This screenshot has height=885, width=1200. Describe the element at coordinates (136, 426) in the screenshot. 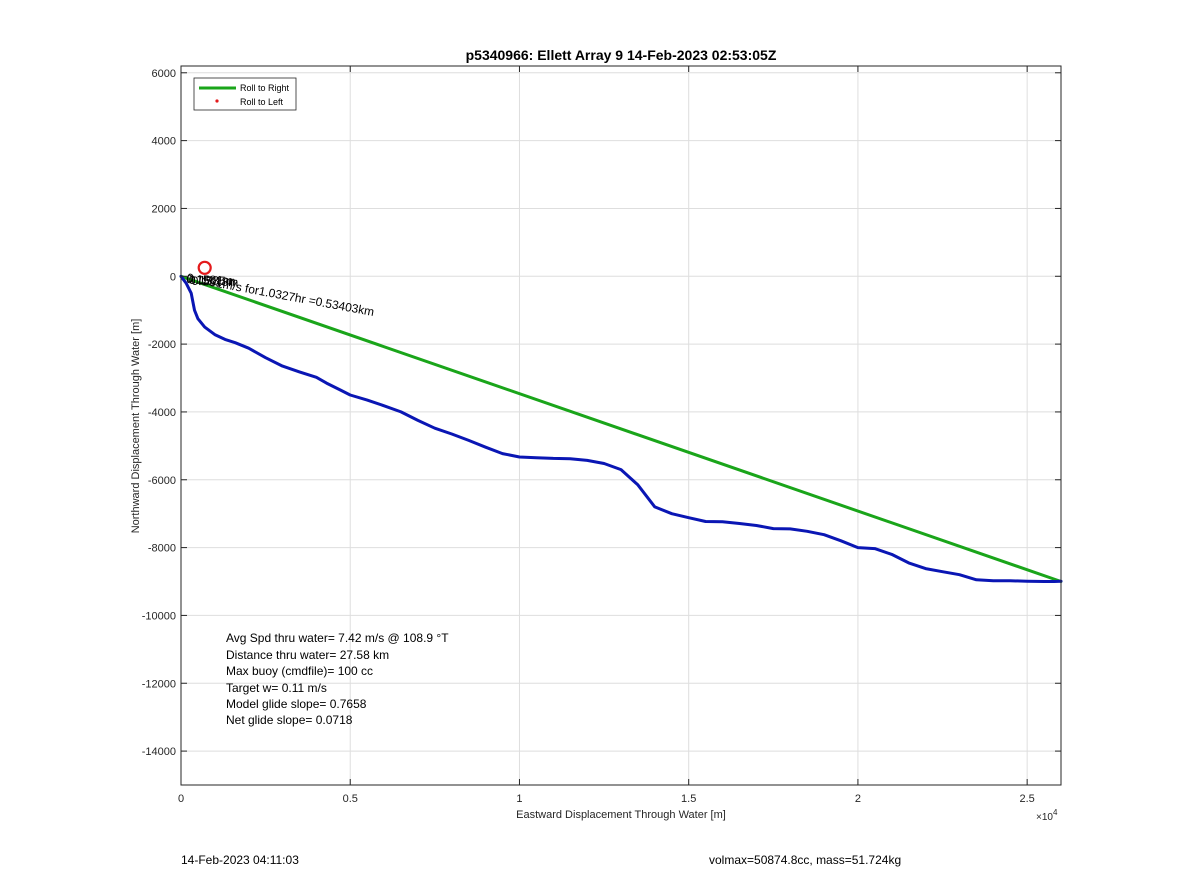

I see `y-axis-label: Northward Displacement Through Water [m]` at that location.